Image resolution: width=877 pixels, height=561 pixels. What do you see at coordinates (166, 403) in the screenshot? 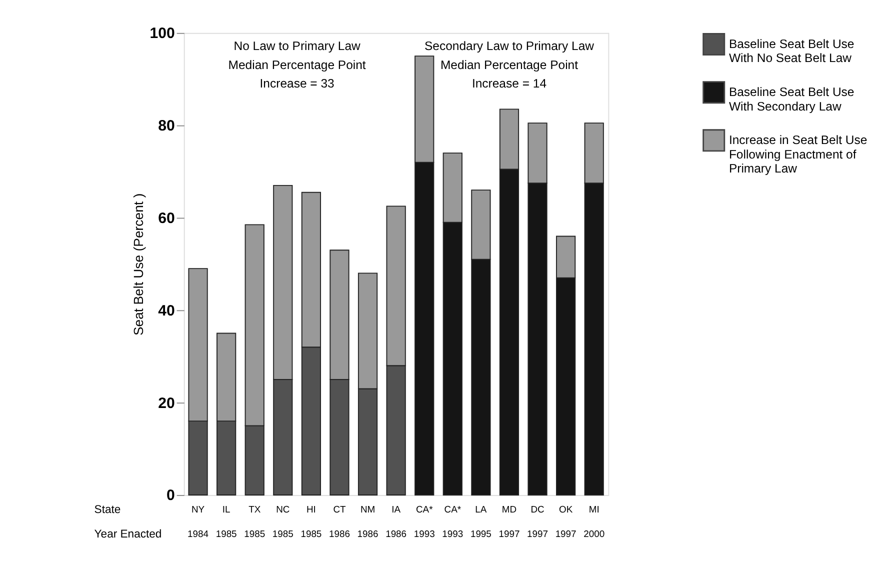
I see `y-tick-label: 20` at bounding box center [166, 403].